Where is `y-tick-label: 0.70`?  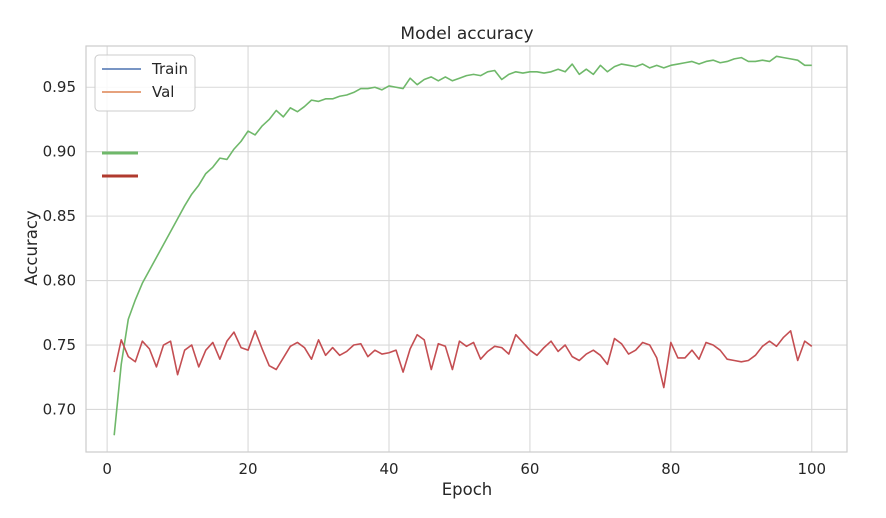
y-tick-label: 0.70 is located at coordinates (59, 409).